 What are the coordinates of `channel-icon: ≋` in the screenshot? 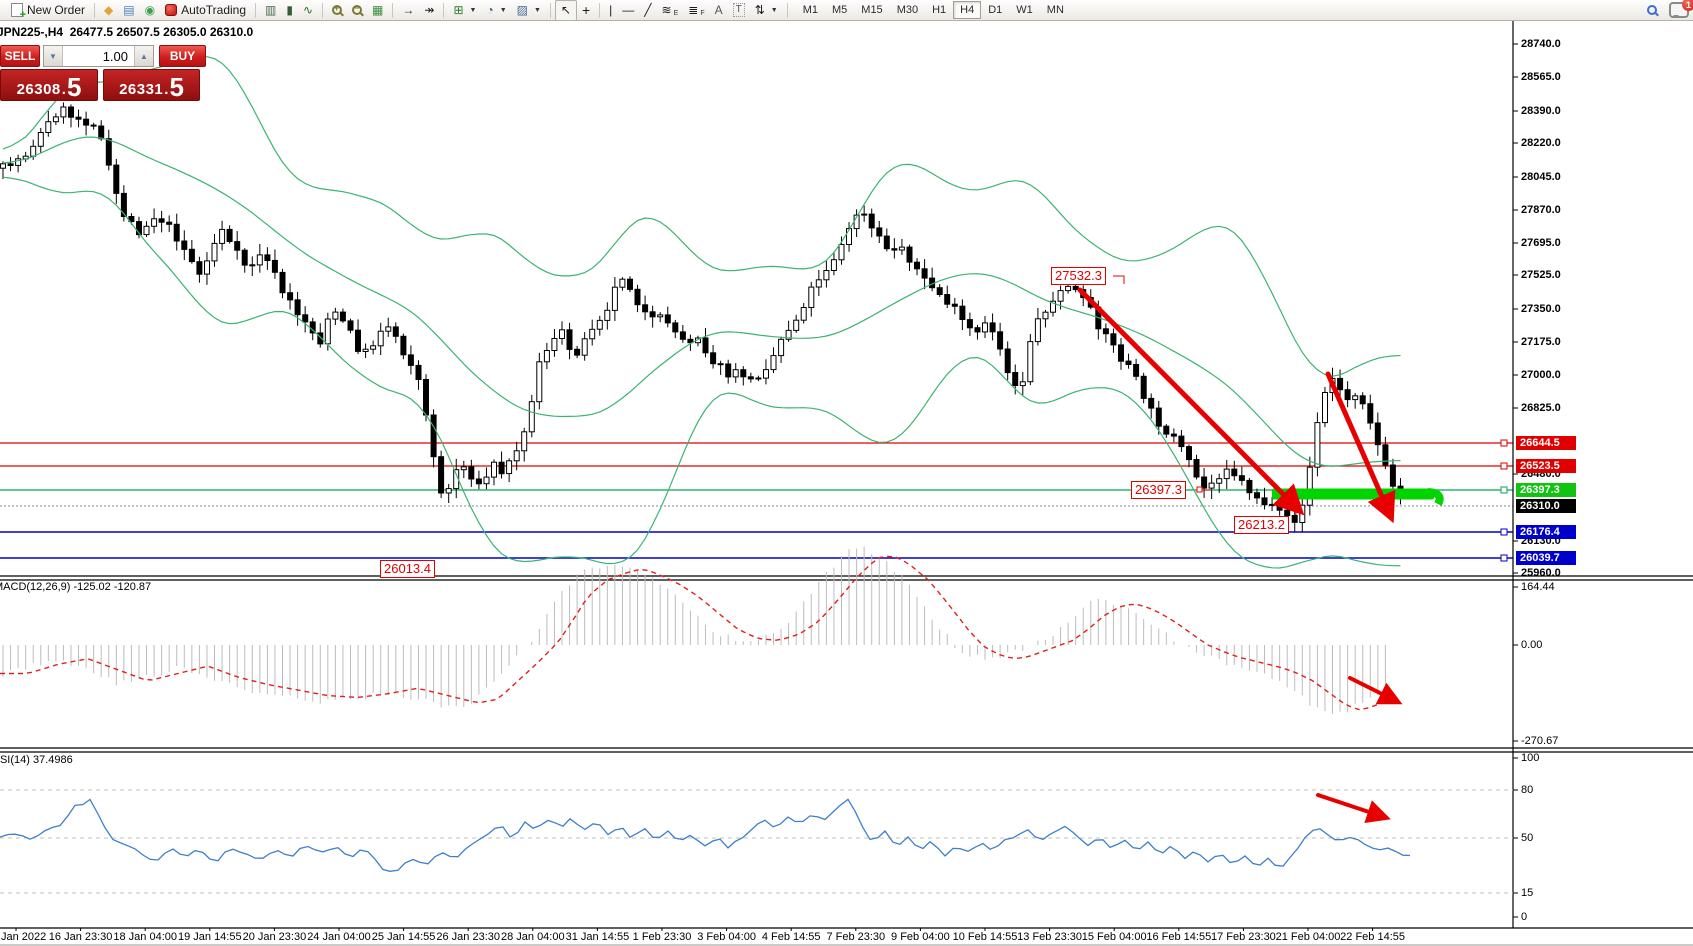 It's located at (666, 10).